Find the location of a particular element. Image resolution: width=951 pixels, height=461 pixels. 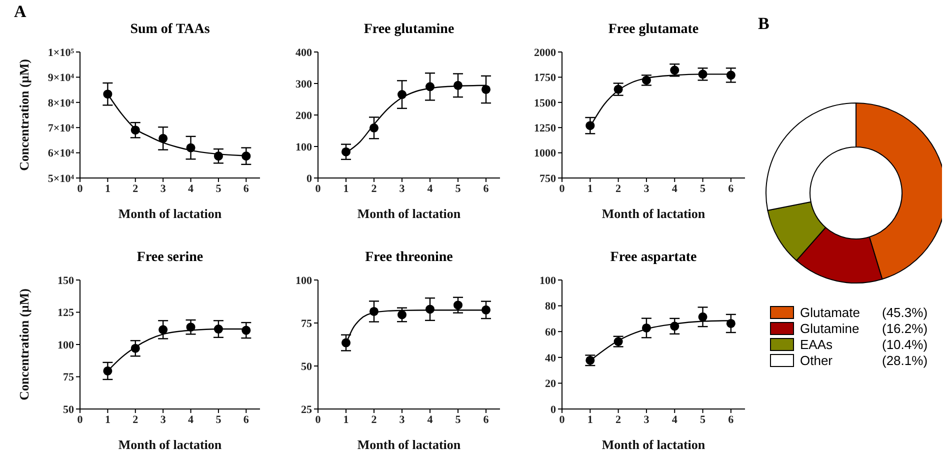

y-tick-label: 80 is located at coordinates (550, 306).